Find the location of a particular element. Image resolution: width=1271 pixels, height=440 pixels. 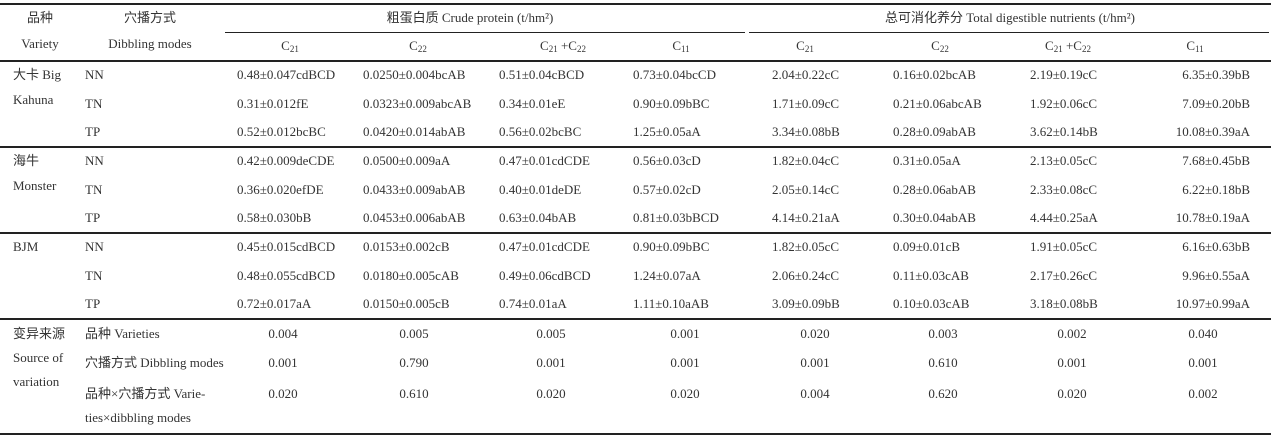

cp-cell: 0.45±0.015cdBCD is located at coordinates (286, 246).